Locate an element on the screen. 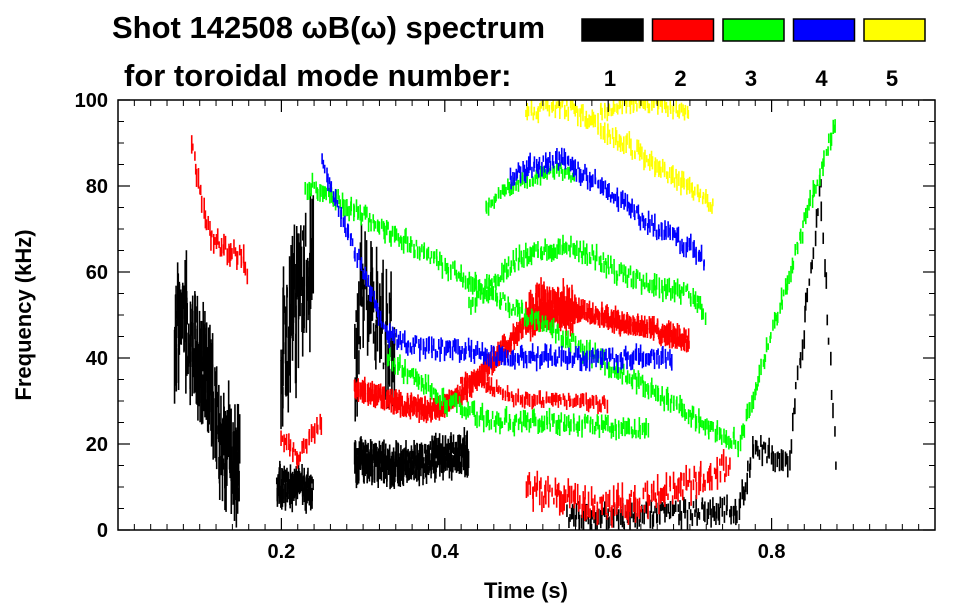 The image size is (963, 615). y-tick-label: 20 is located at coordinates (97, 445).